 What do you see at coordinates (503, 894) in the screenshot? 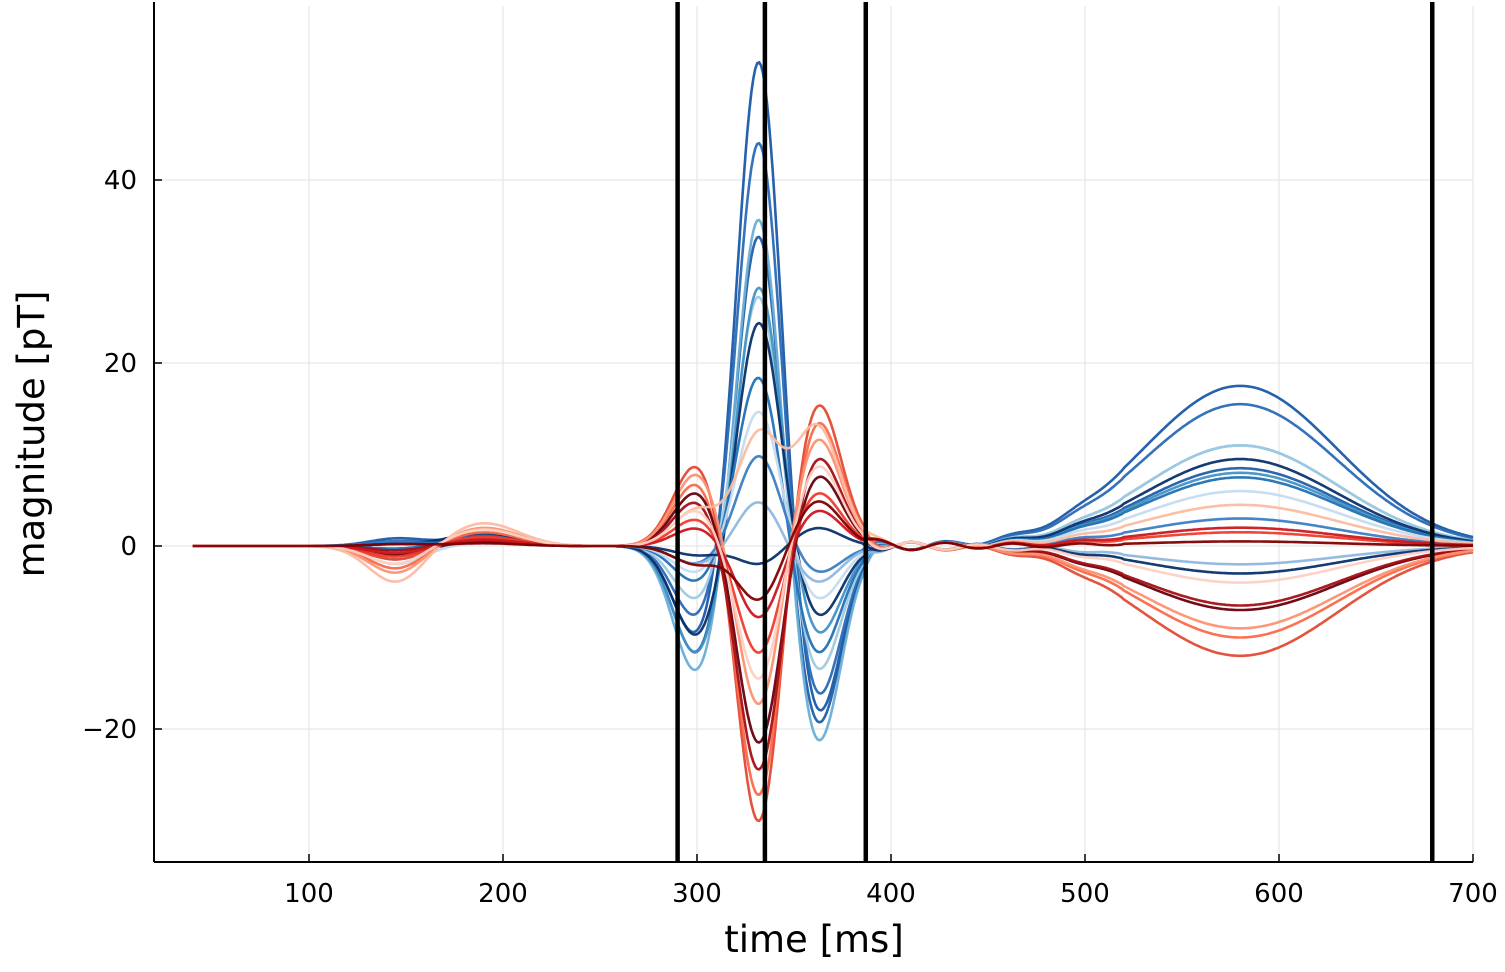
I see `x-tick-label: 200` at bounding box center [503, 894].